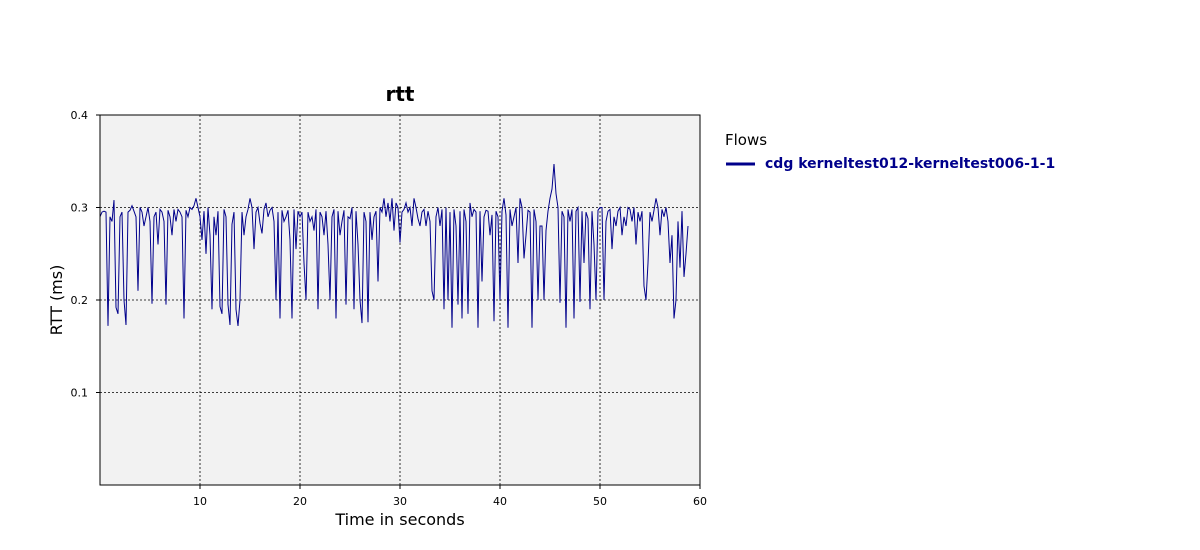  What do you see at coordinates (80, 115) in the screenshot?
I see `y-tick-label: 0.4` at bounding box center [80, 115].